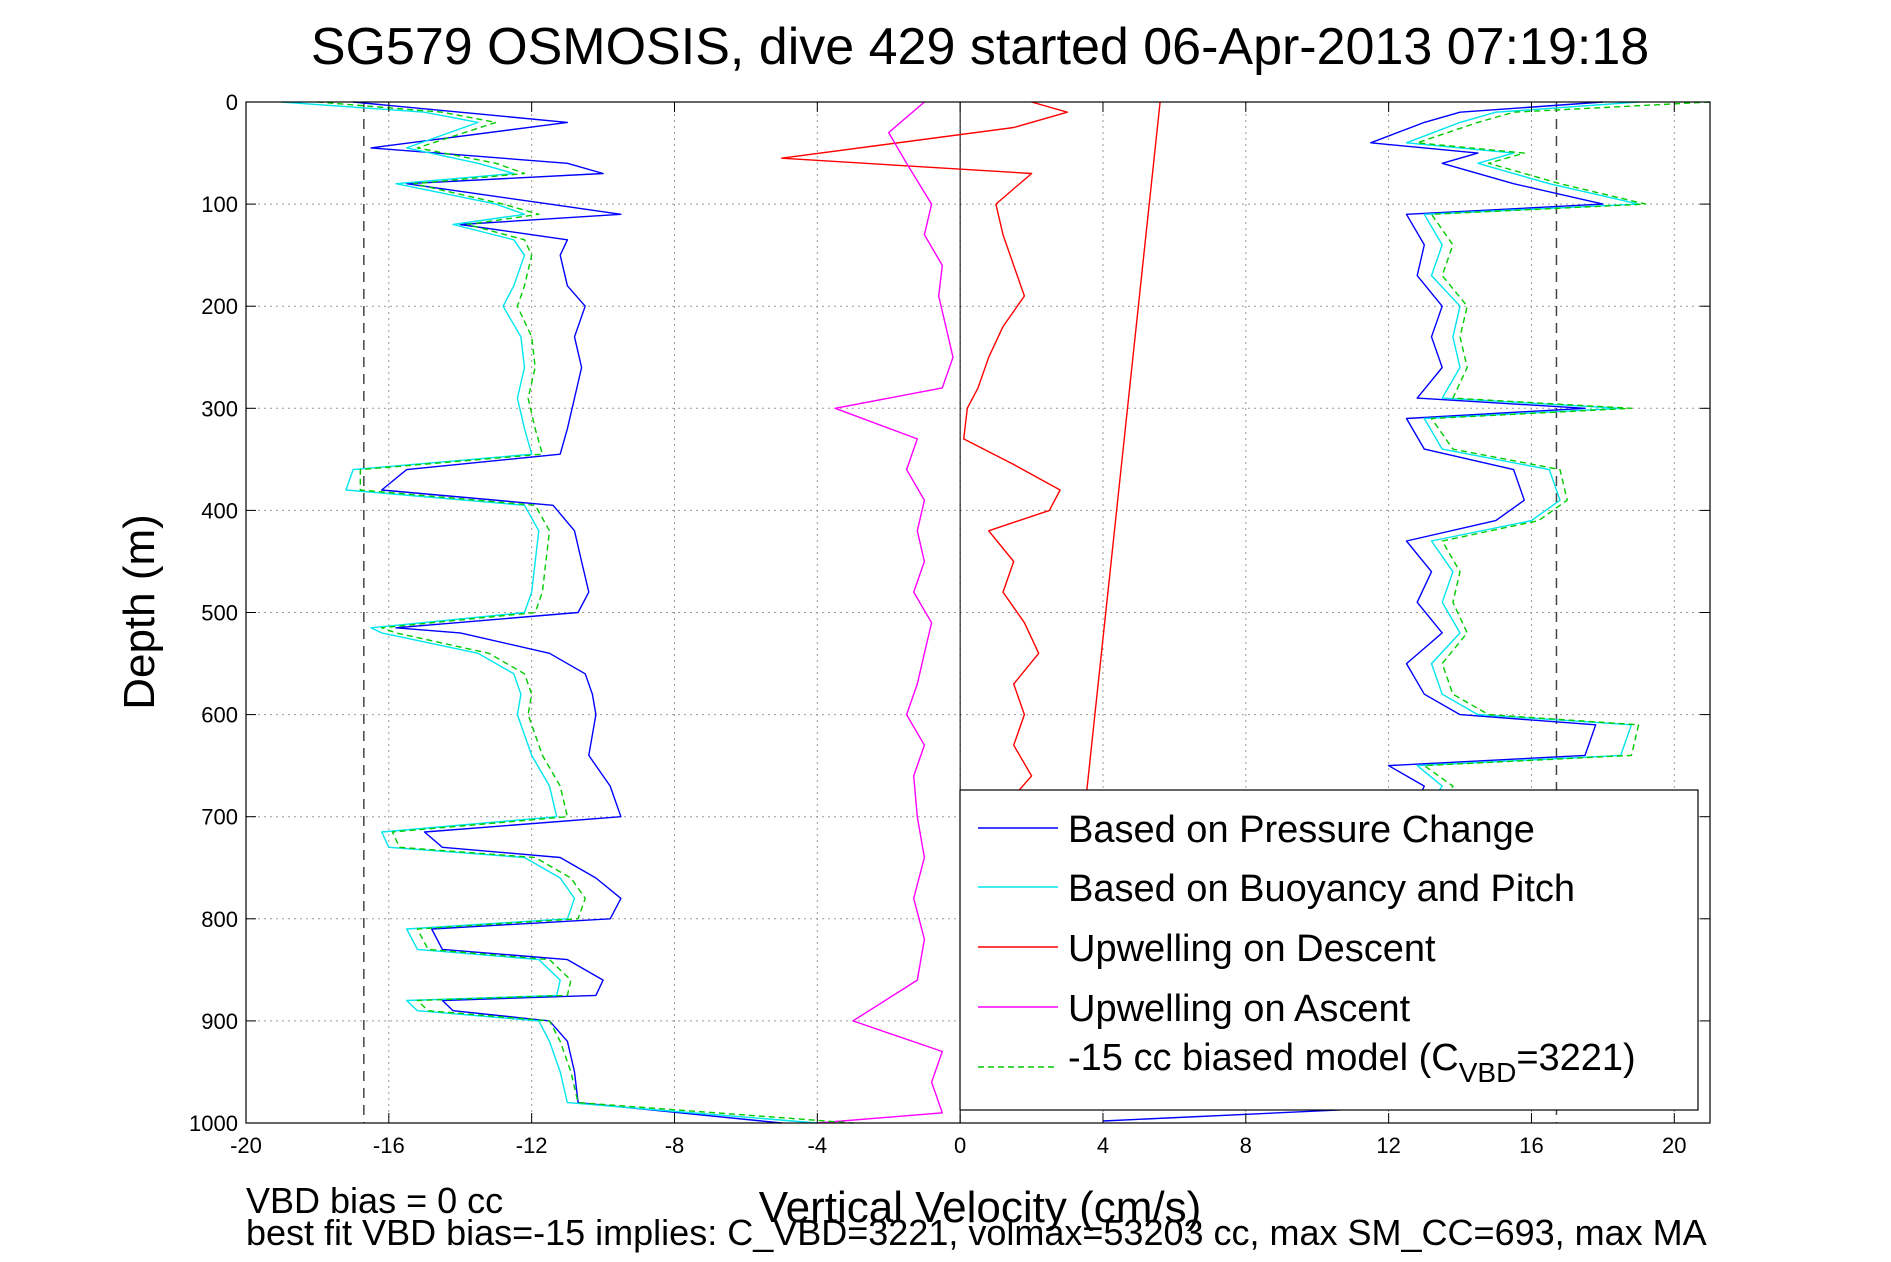 The image size is (1891, 1262). What do you see at coordinates (532, 1145) in the screenshot?
I see `x-tick-label: -12` at bounding box center [532, 1145].